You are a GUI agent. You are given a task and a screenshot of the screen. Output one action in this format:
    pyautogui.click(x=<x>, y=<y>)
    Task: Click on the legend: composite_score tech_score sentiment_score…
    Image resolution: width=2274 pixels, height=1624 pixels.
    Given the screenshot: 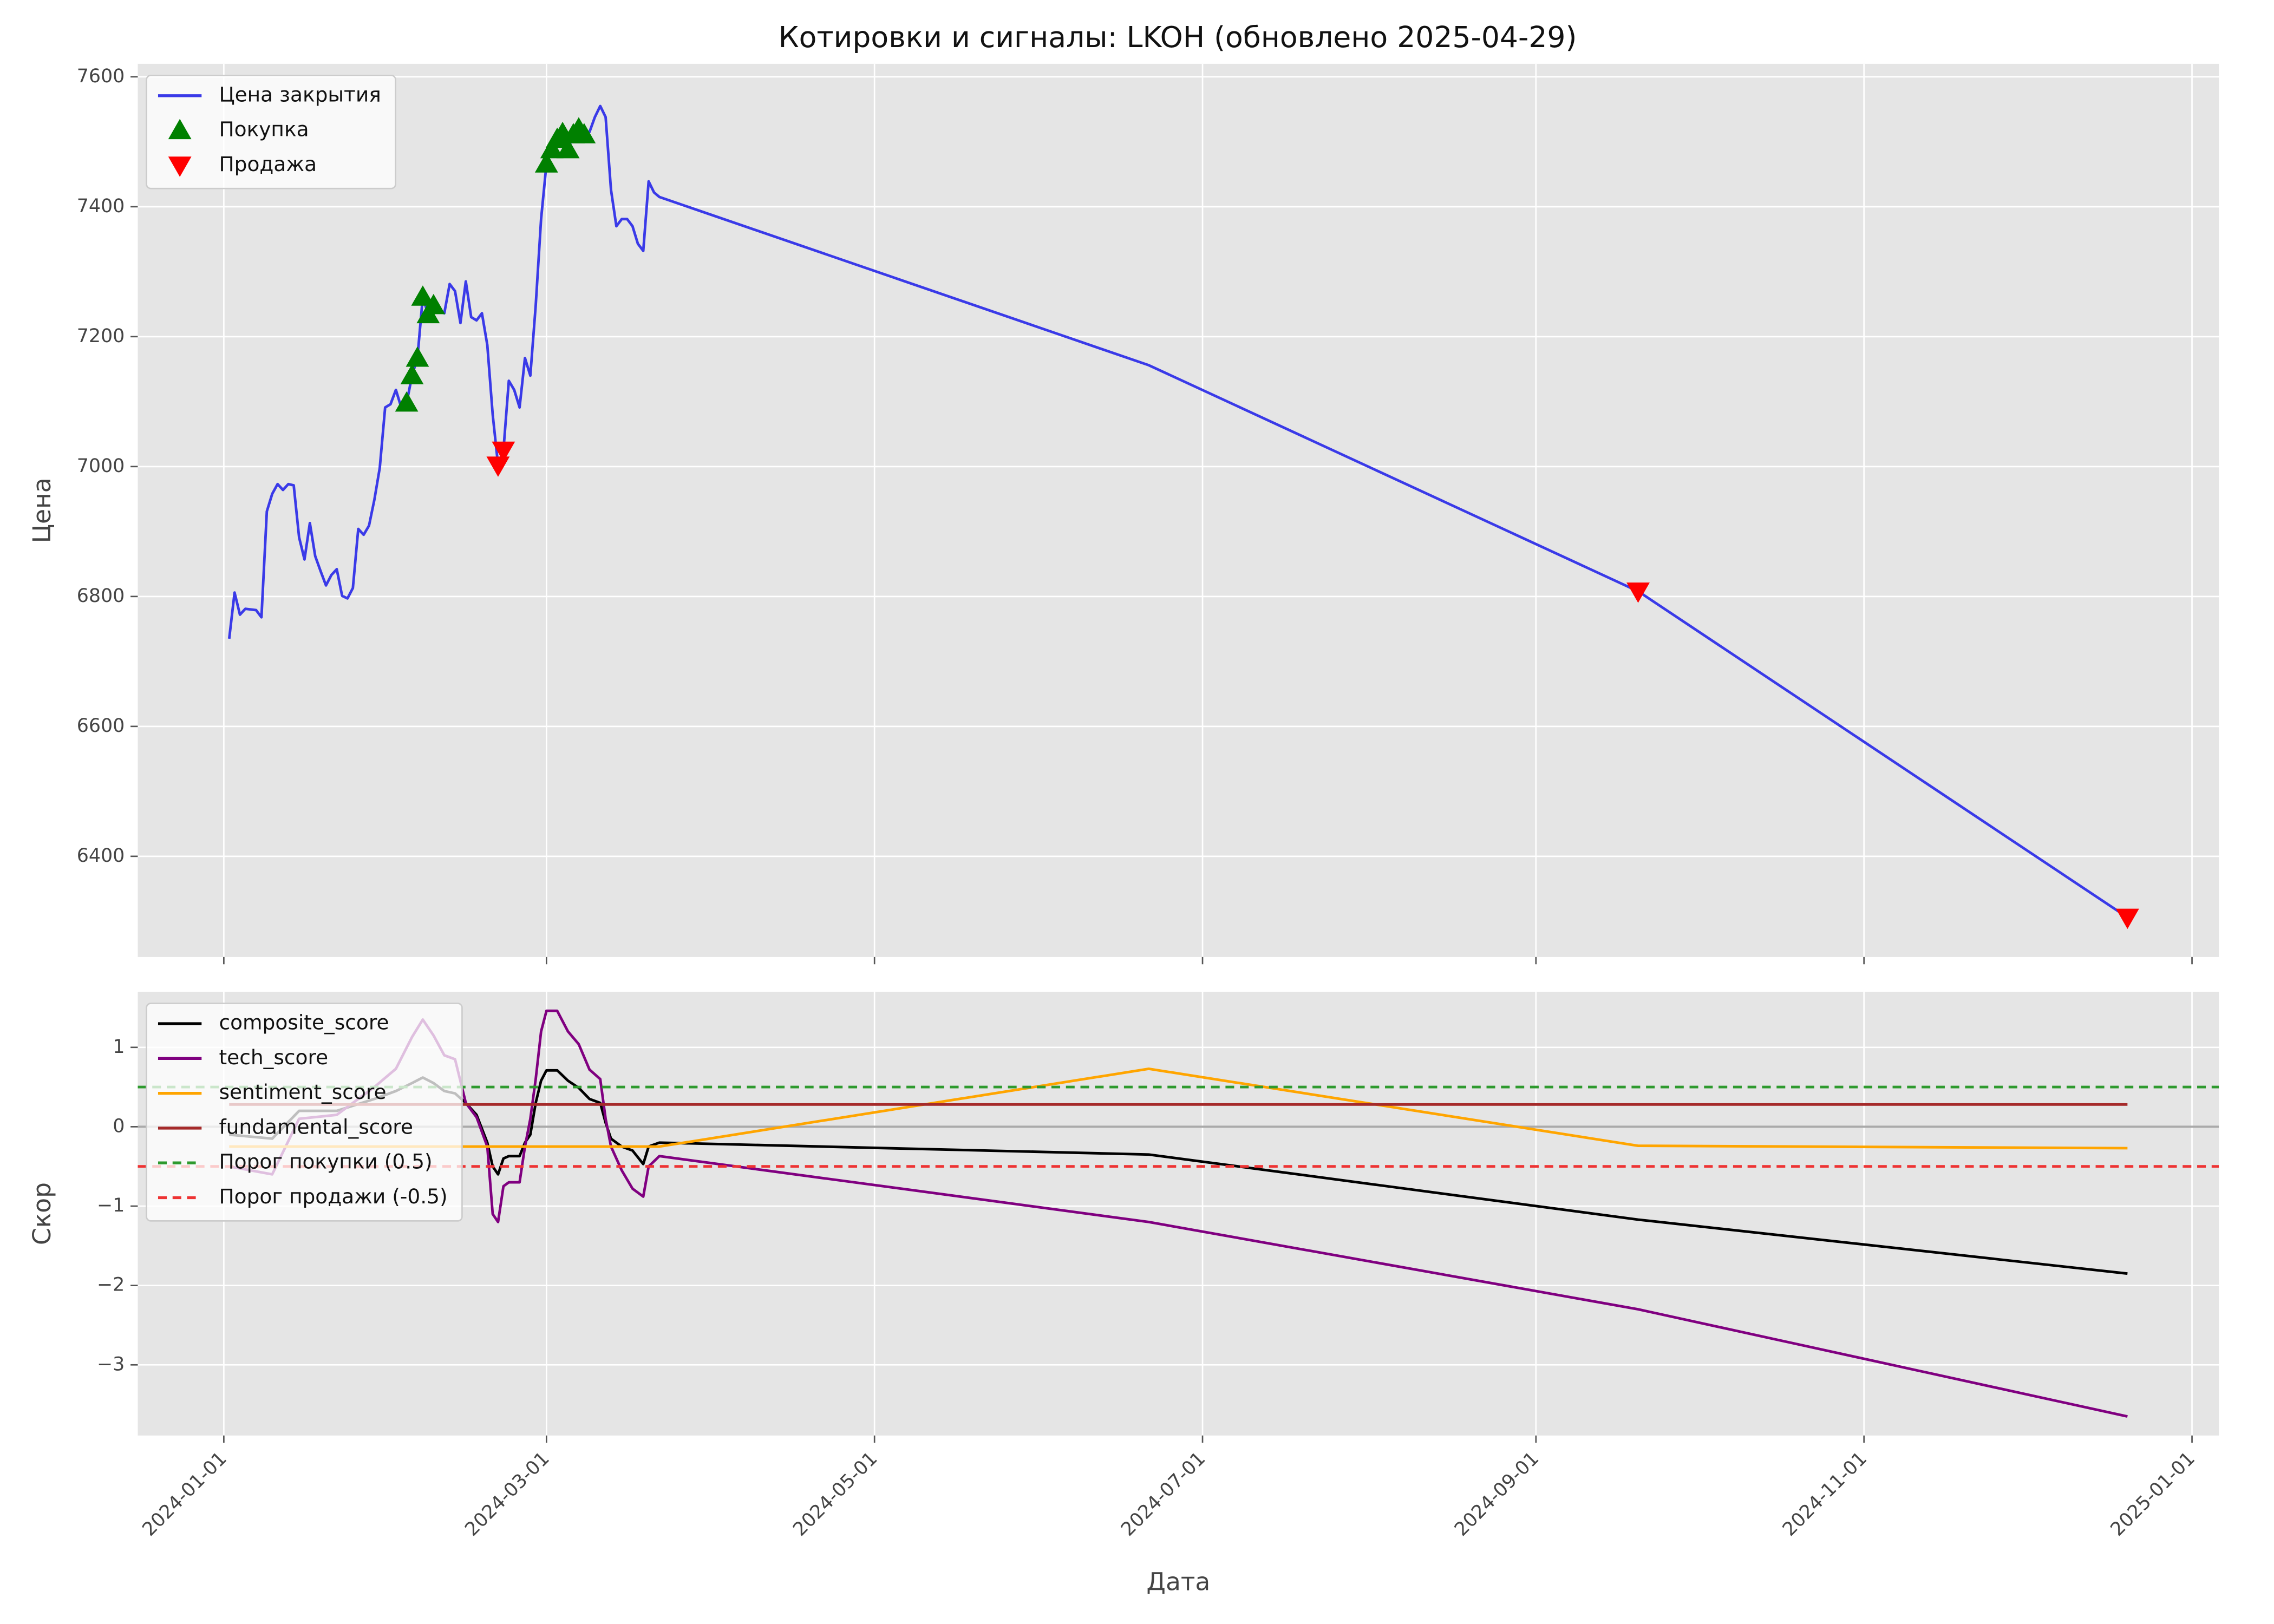 What is the action you would take?
    pyautogui.click(x=305, y=1113)
    